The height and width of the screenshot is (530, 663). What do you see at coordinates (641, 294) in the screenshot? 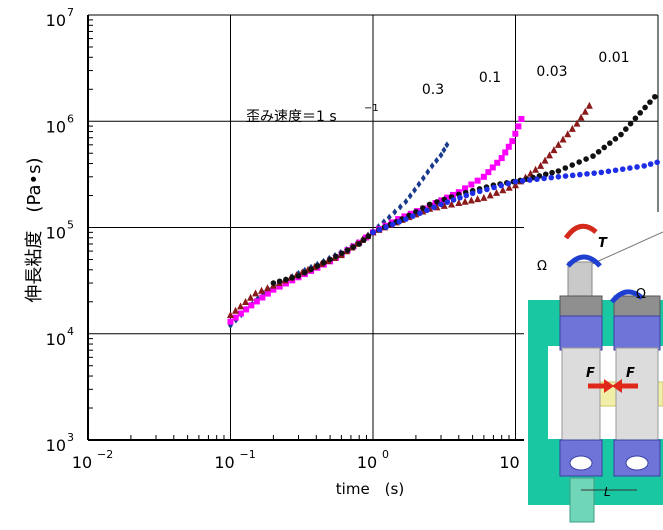
I see `inset-omega-right-label: Ω` at bounding box center [641, 294].